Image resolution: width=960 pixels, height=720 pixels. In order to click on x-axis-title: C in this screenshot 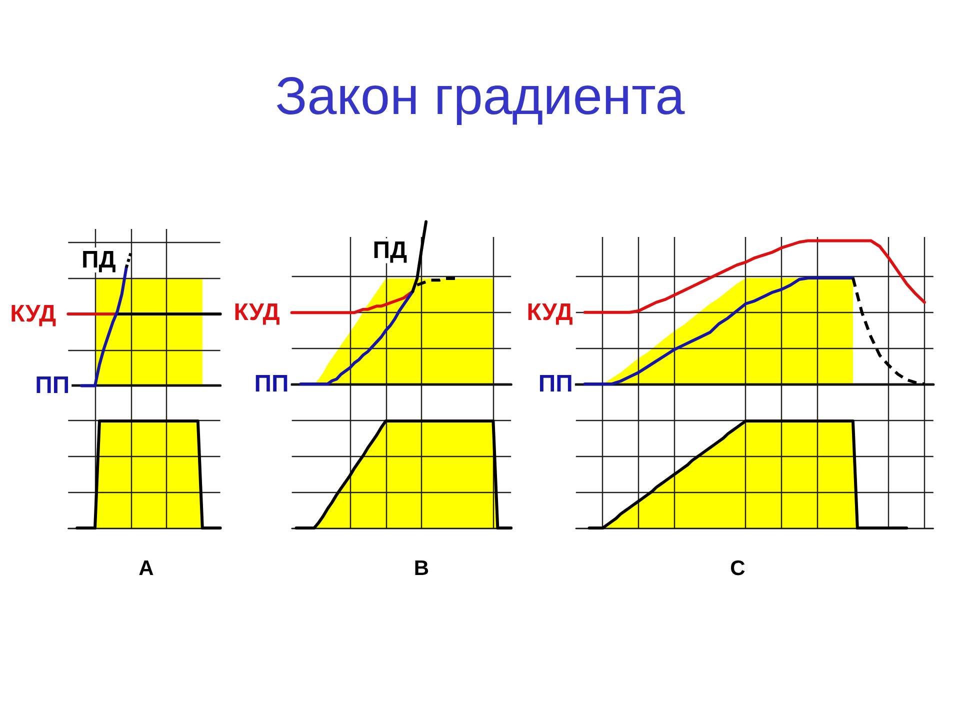, I will do `click(738, 568)`.